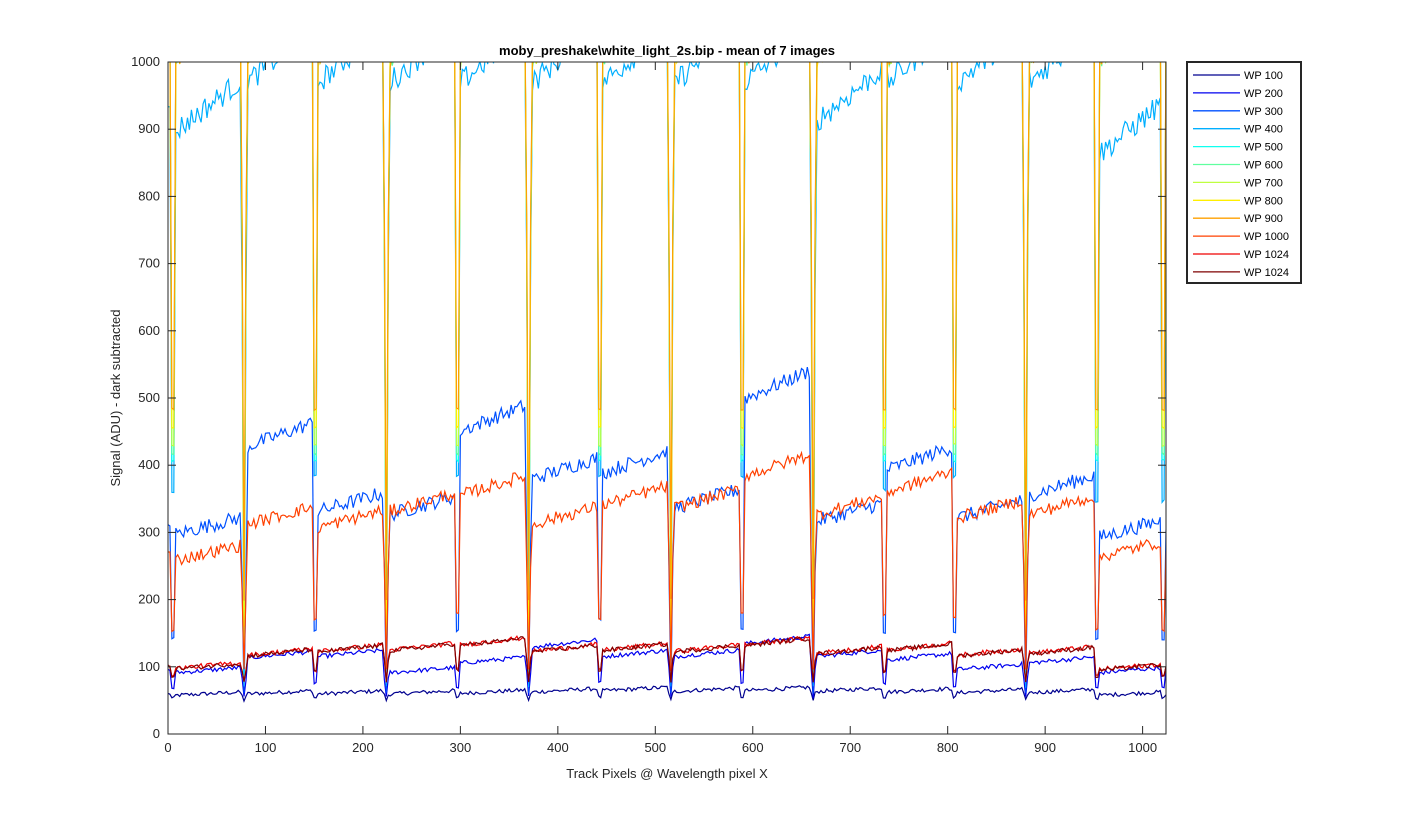  Describe the element at coordinates (1045, 747) in the screenshot. I see `x-tick-label: 900` at that location.